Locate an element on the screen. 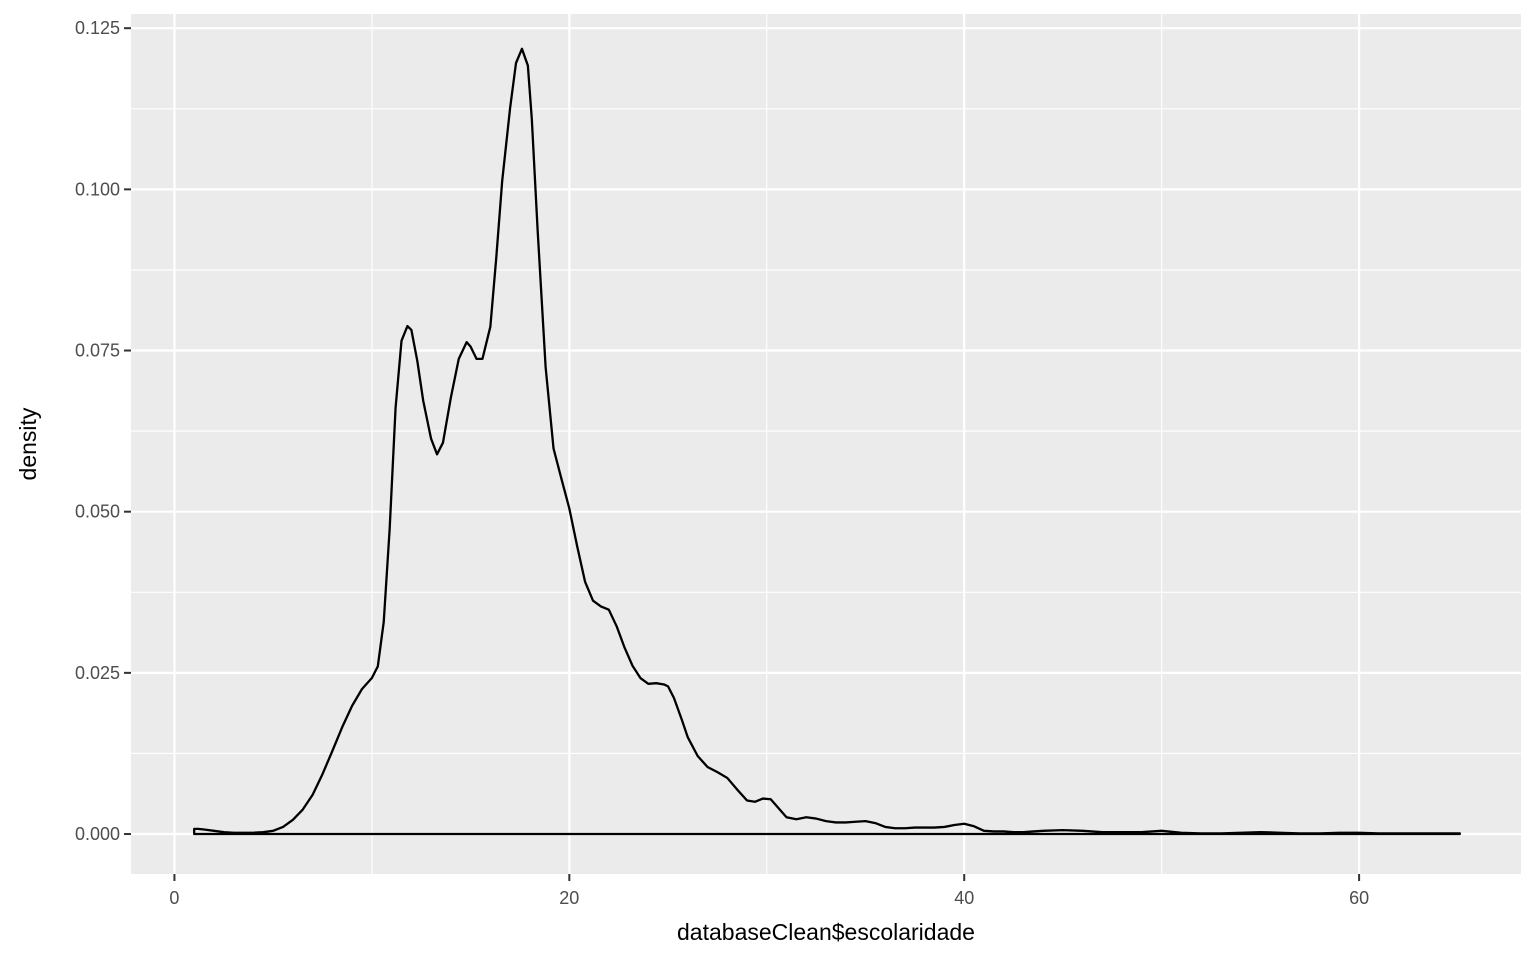  y-axis-title: density is located at coordinates (28, 443).